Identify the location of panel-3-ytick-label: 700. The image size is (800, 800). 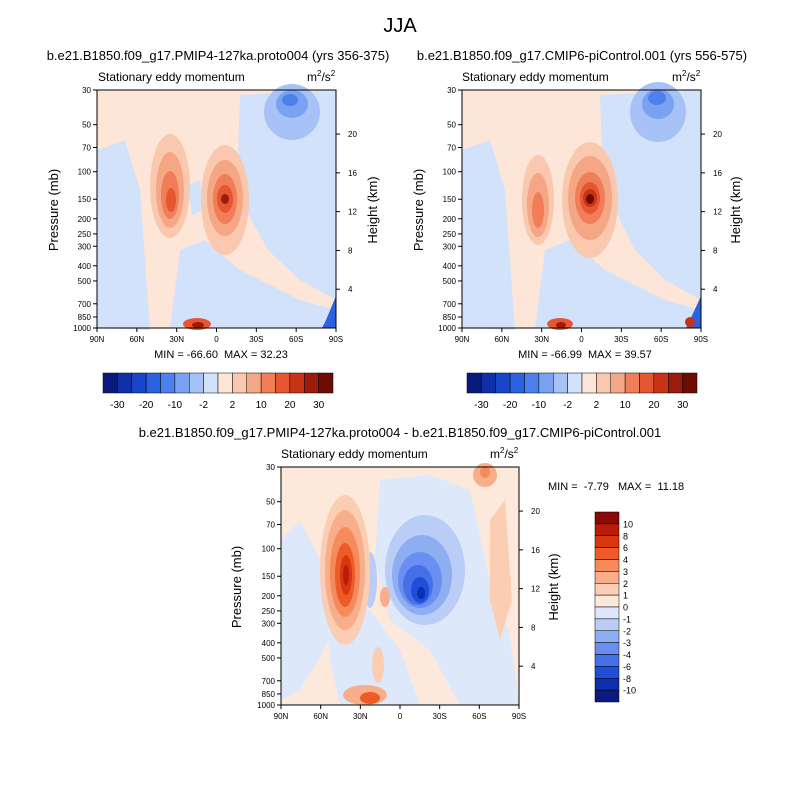
(269, 681).